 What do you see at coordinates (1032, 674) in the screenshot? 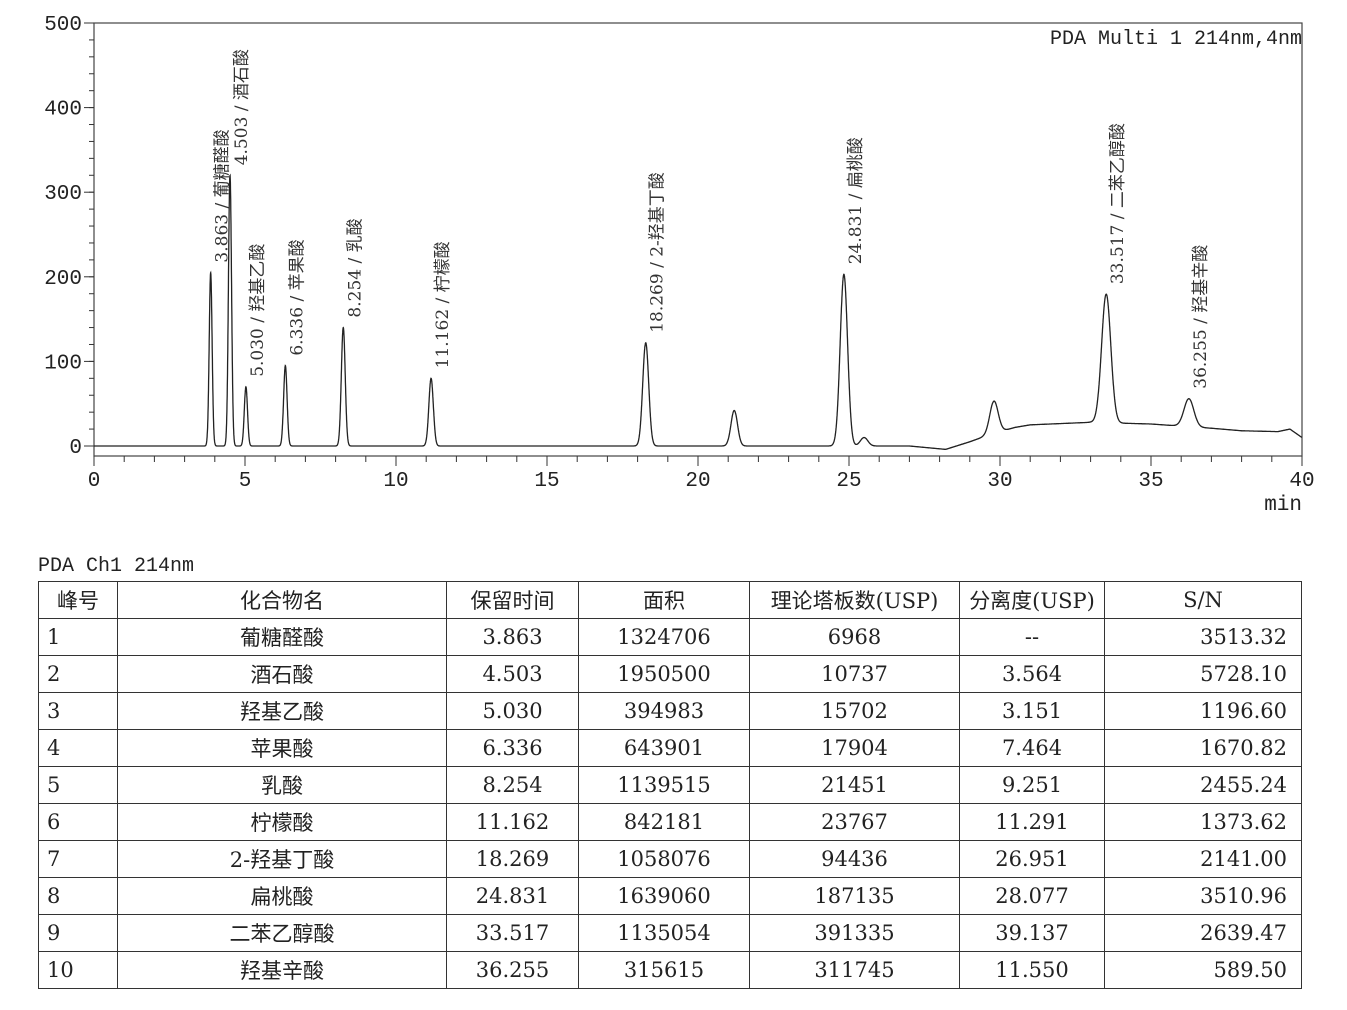
I see `table-cell: 3.564` at bounding box center [1032, 674].